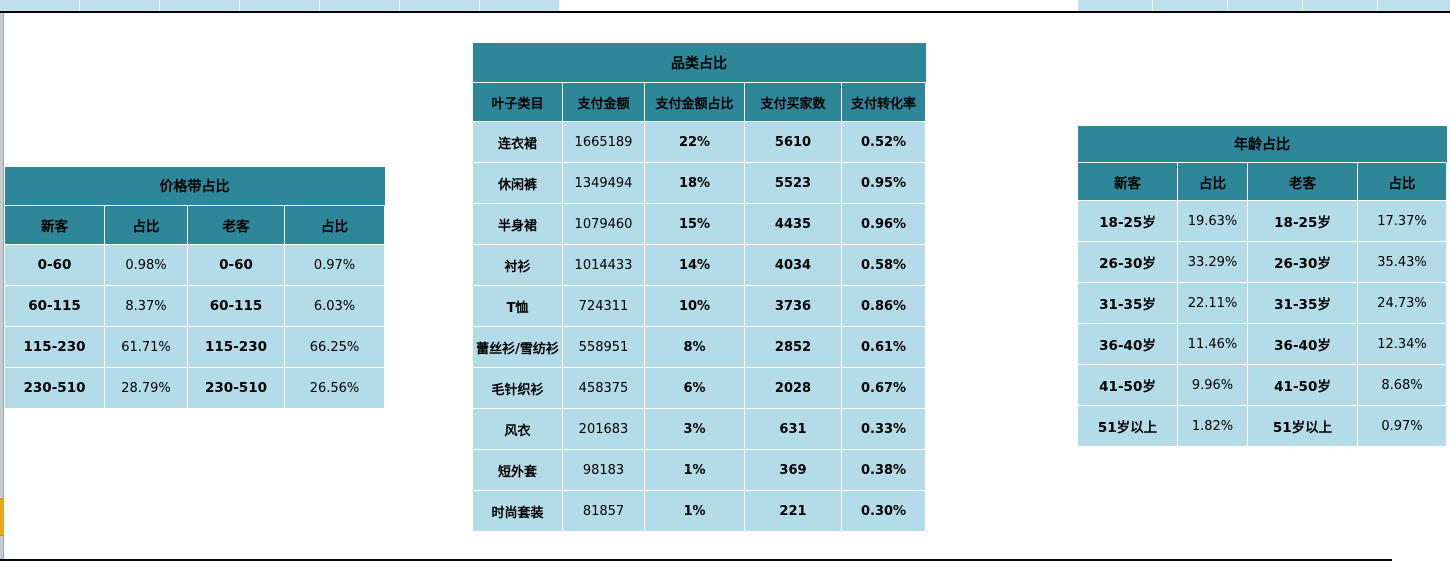 The width and height of the screenshot is (1450, 568). I want to click on cell-leaf-category: 短外套, so click(518, 470).